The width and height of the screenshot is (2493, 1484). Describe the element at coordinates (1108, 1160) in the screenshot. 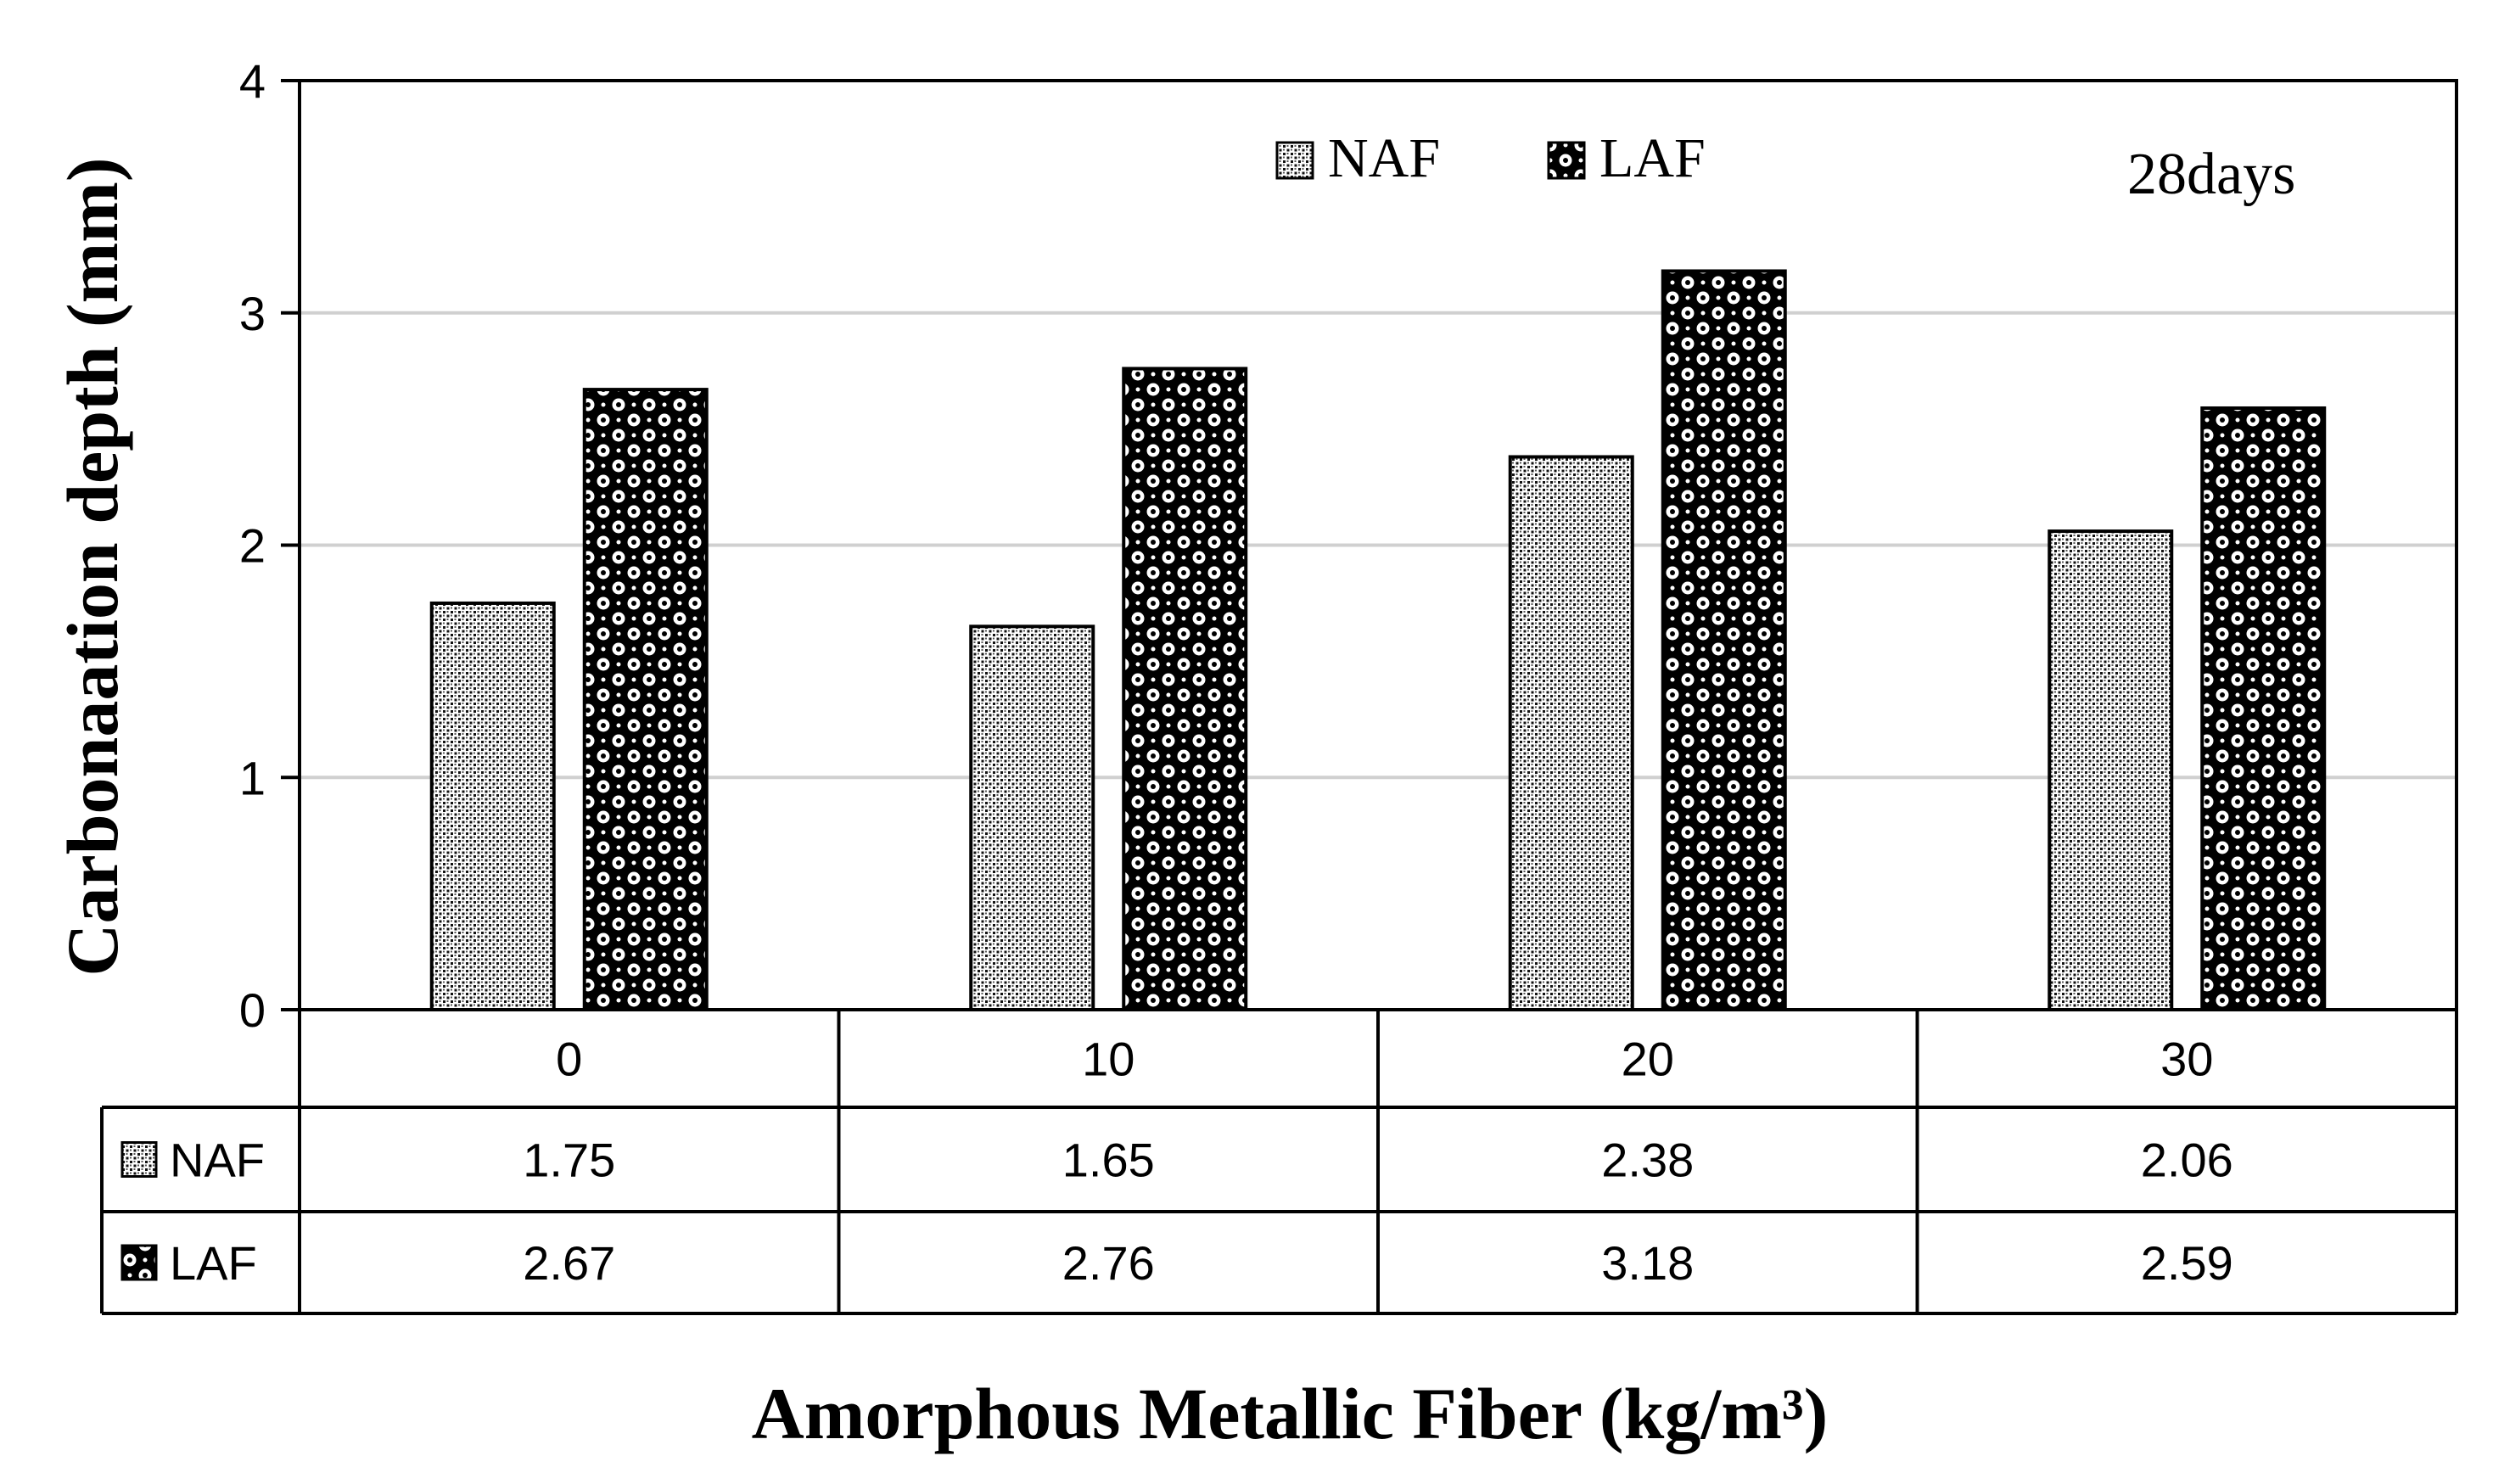

I see `data-label-naf-10: 1.65` at that location.